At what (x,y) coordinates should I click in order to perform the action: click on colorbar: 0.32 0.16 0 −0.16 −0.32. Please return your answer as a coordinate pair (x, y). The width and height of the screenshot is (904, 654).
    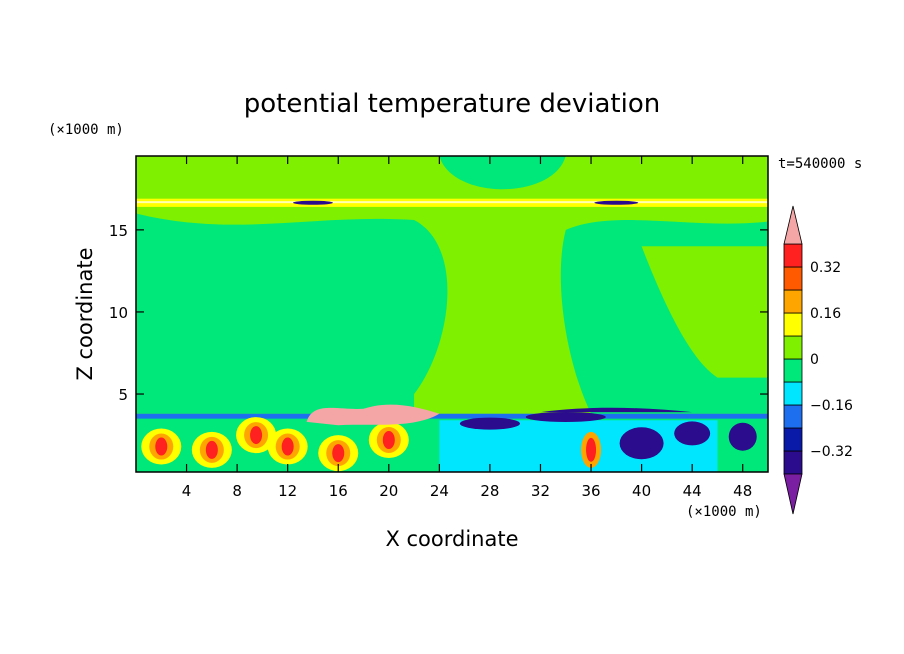
    Looking at the image, I should click on (818, 360).